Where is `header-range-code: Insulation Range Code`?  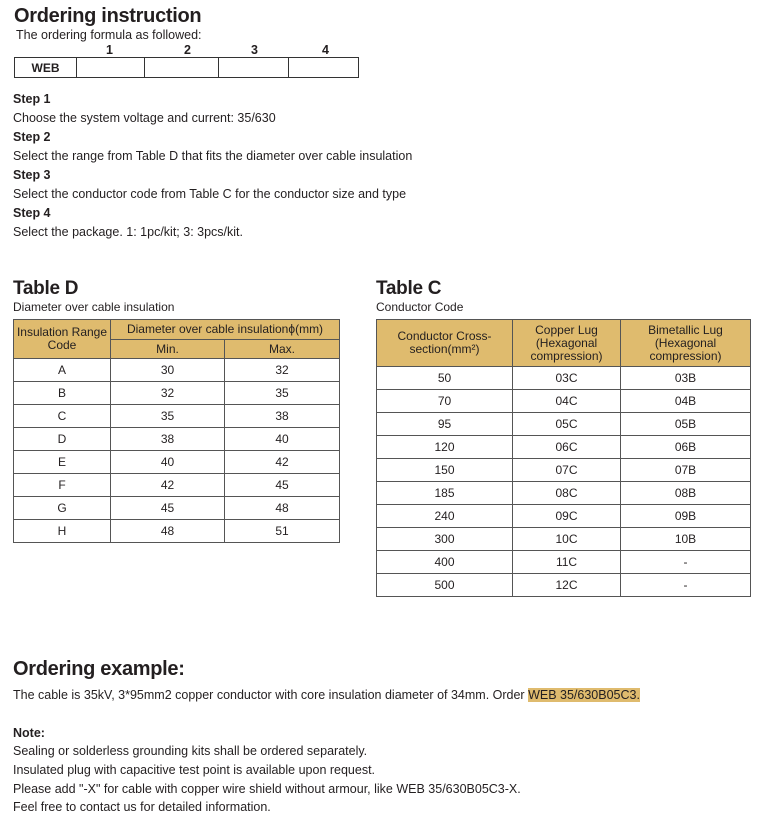 header-range-code: Insulation Range Code is located at coordinates (62, 339).